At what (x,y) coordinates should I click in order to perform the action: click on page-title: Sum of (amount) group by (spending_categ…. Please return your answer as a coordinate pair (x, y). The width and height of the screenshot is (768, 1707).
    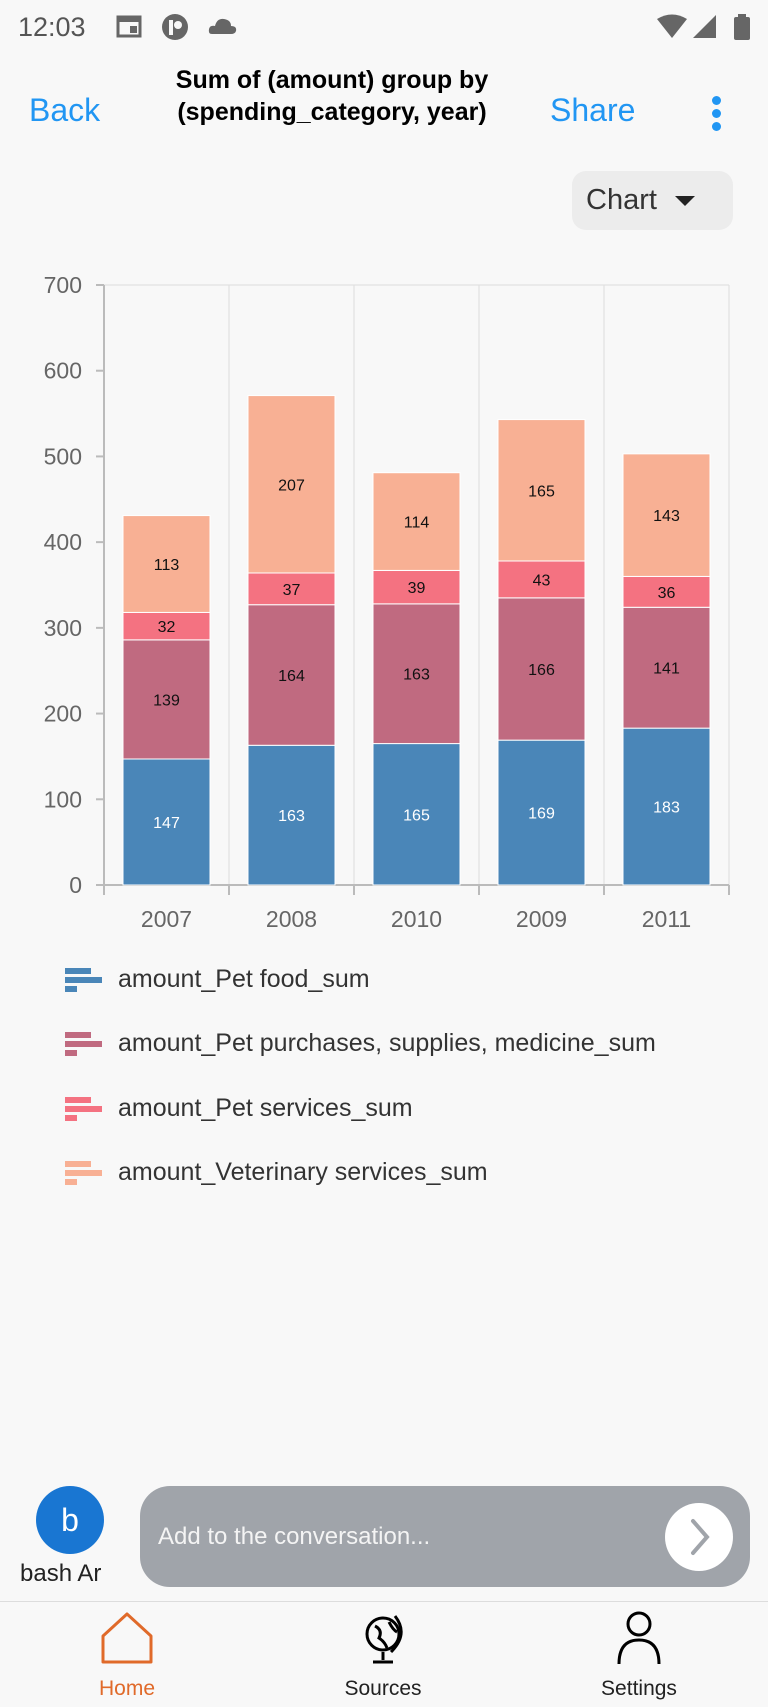
    Looking at the image, I should click on (332, 96).